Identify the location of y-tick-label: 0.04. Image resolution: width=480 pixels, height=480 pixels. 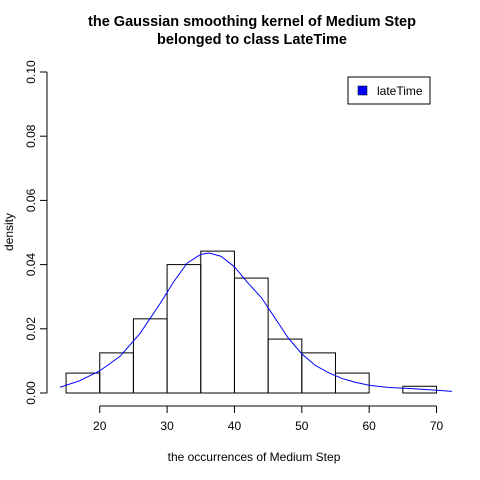
(31, 265).